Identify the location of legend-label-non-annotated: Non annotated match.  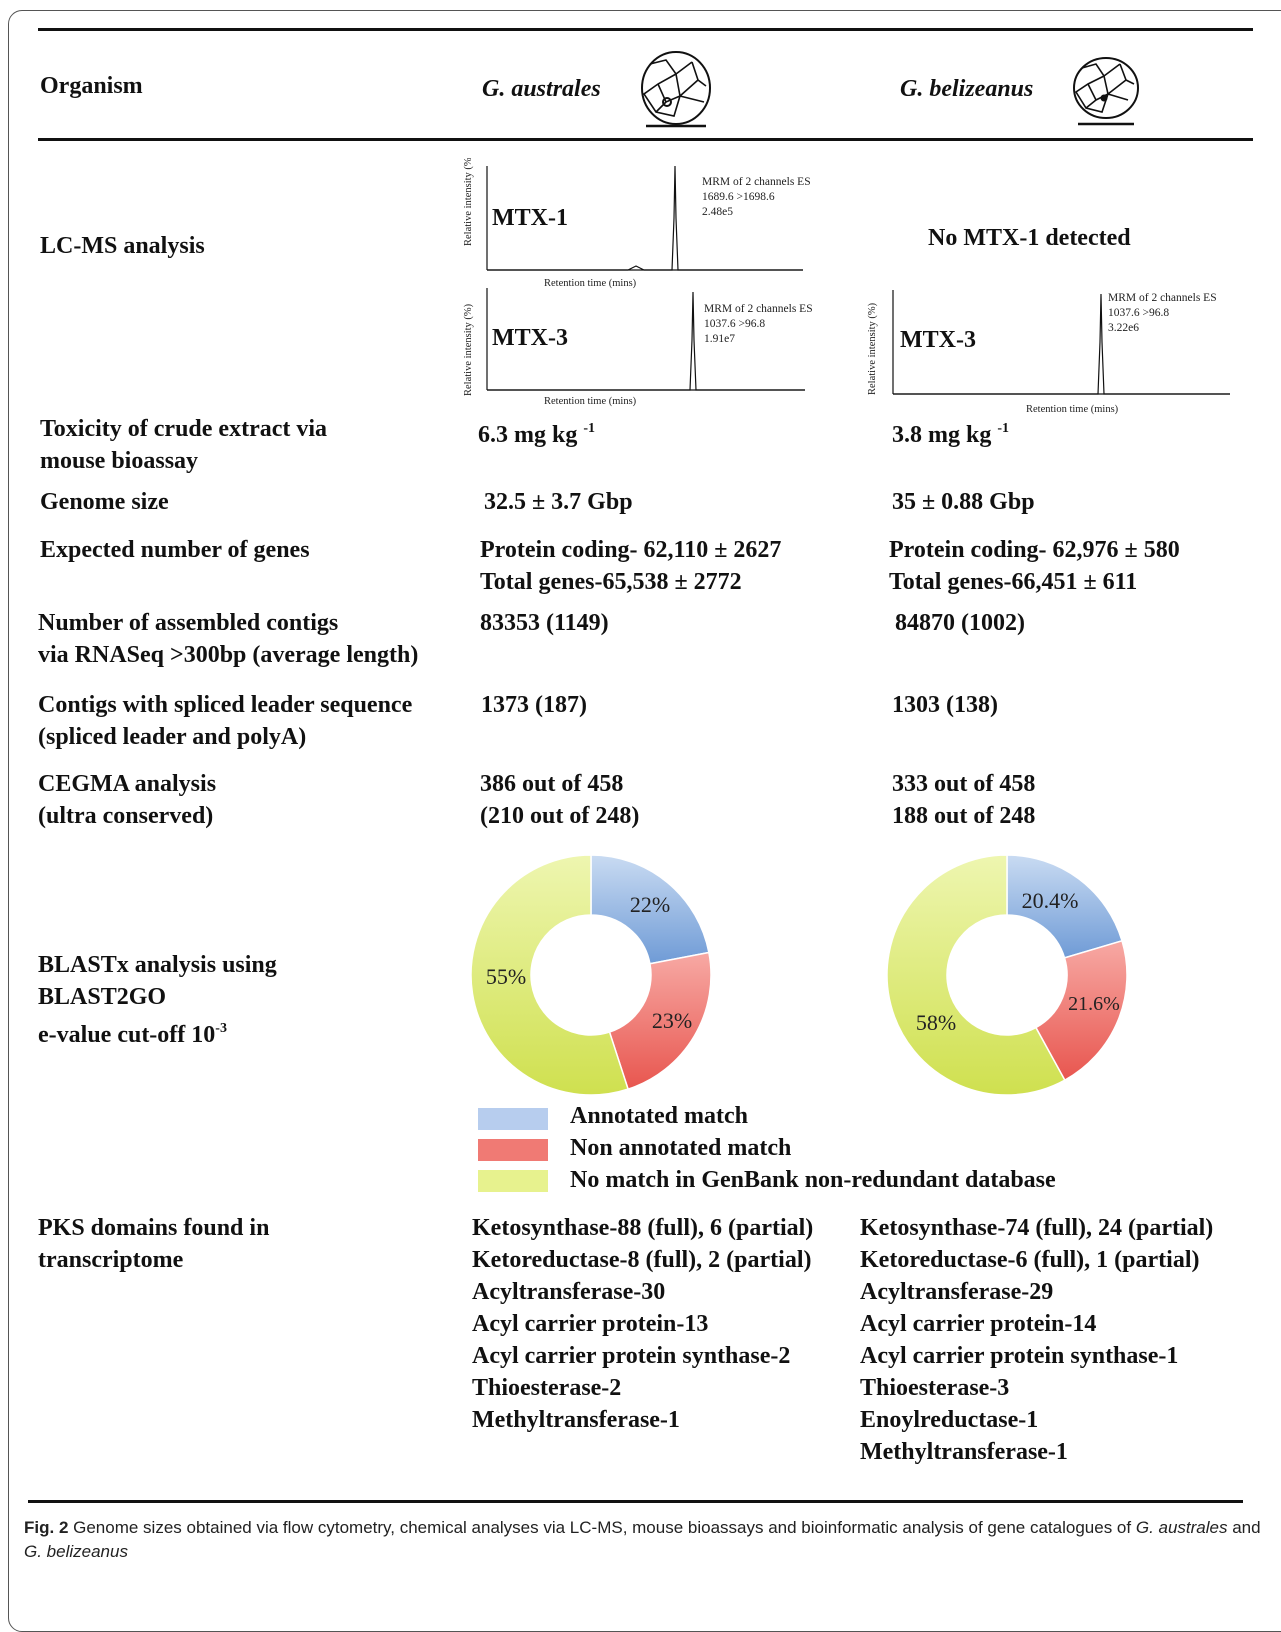
(681, 1148).